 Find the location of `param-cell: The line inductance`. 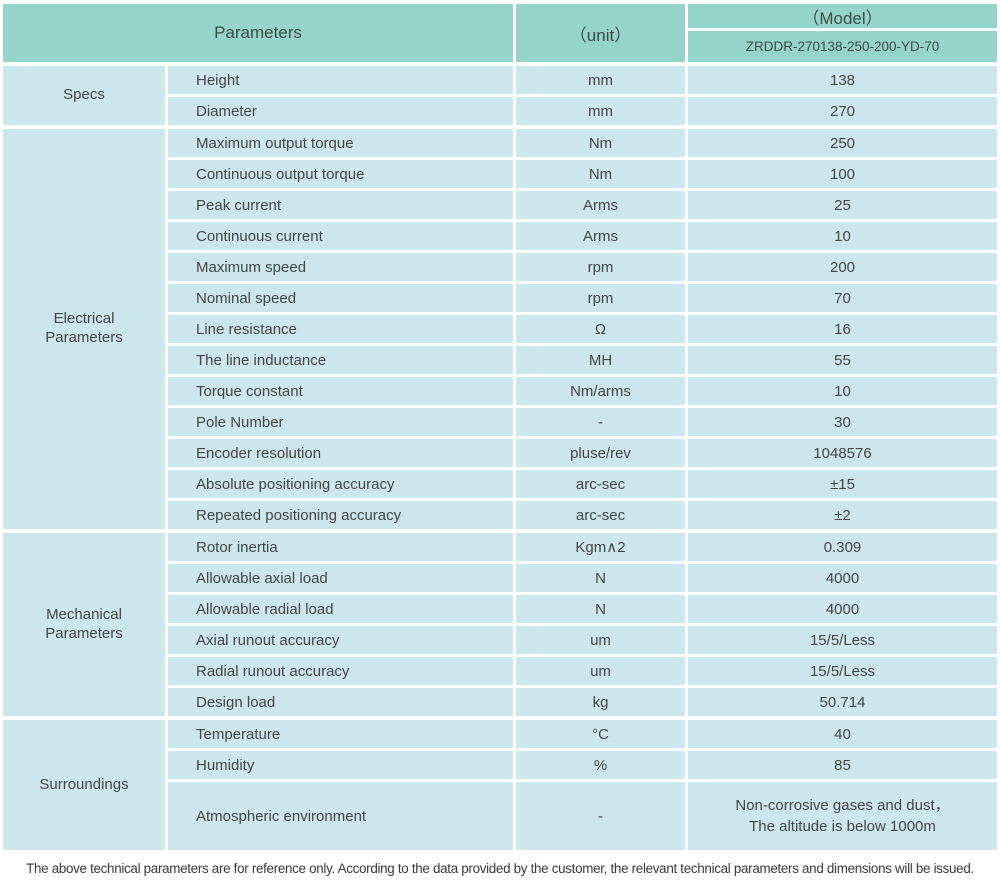

param-cell: The line inductance is located at coordinates (340, 360).